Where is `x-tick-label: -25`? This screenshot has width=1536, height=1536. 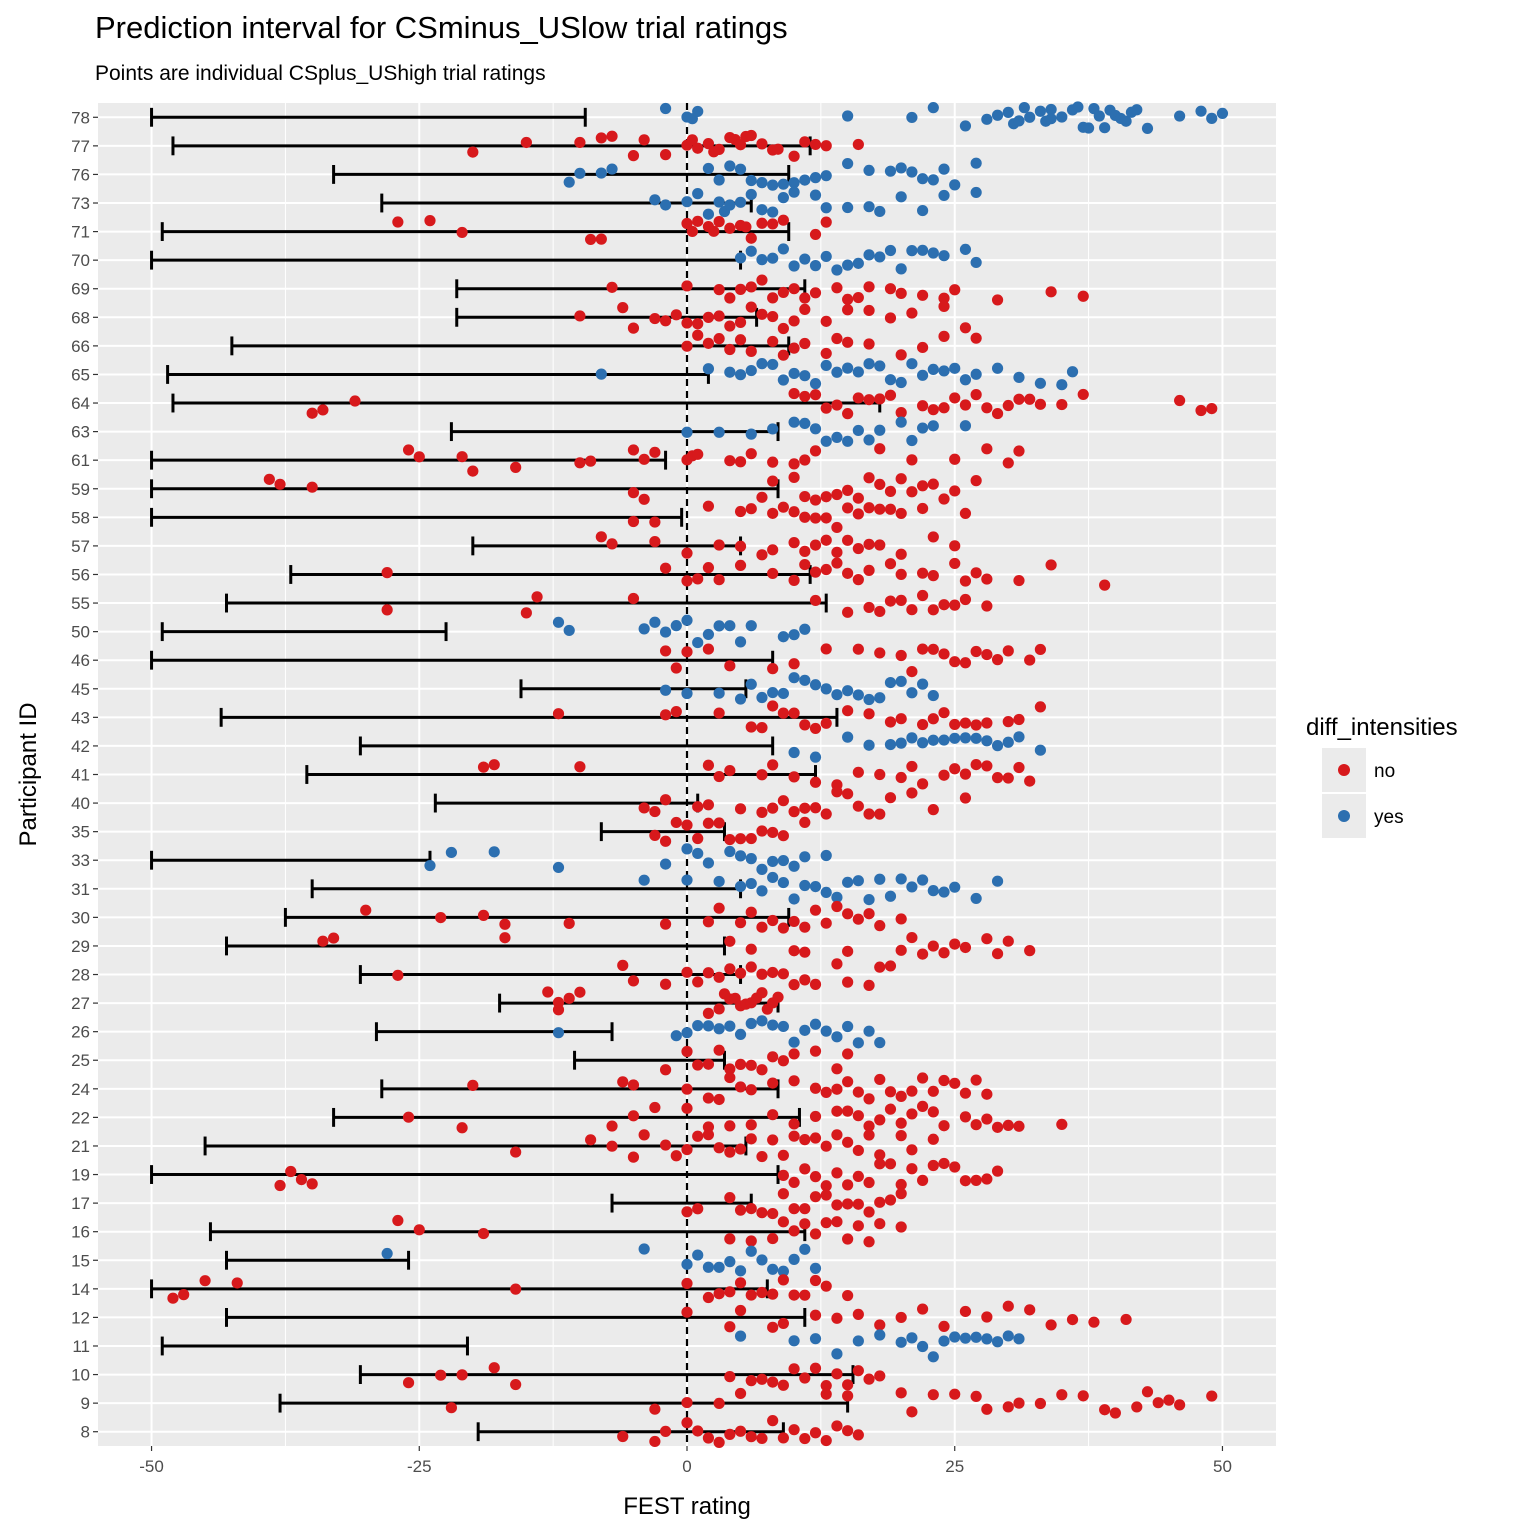 x-tick-label: -25 is located at coordinates (419, 1466).